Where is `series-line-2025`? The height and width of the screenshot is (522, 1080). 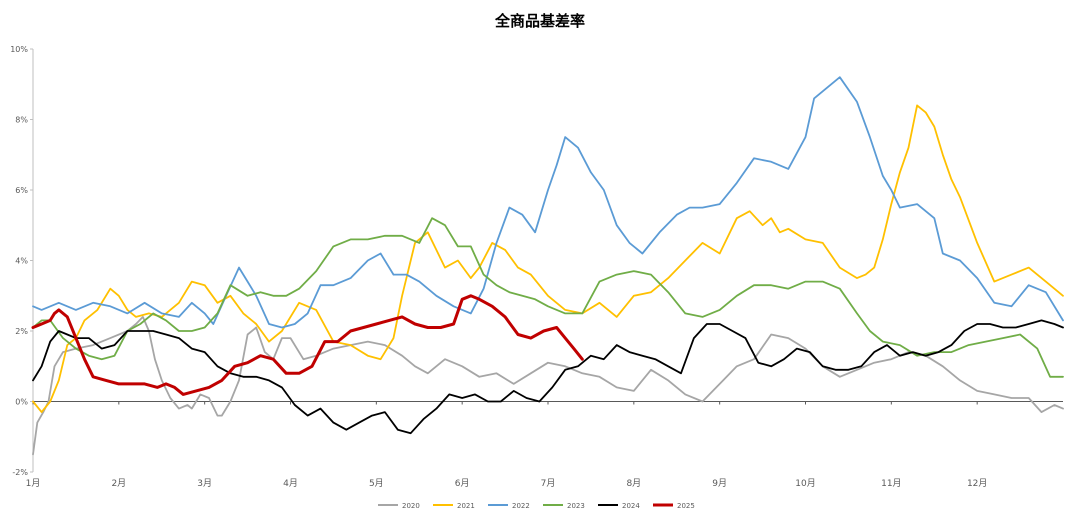 series-line-2025 is located at coordinates (307, 345).